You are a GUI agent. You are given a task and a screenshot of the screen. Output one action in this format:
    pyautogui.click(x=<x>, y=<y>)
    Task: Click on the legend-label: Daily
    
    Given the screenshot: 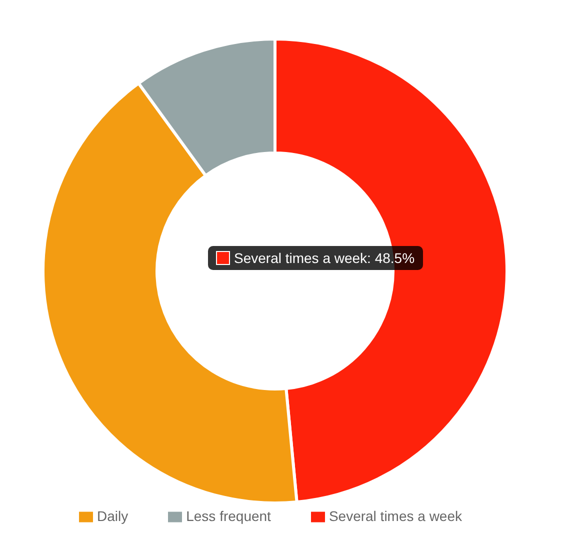 What is the action you would take?
    pyautogui.click(x=112, y=516)
    